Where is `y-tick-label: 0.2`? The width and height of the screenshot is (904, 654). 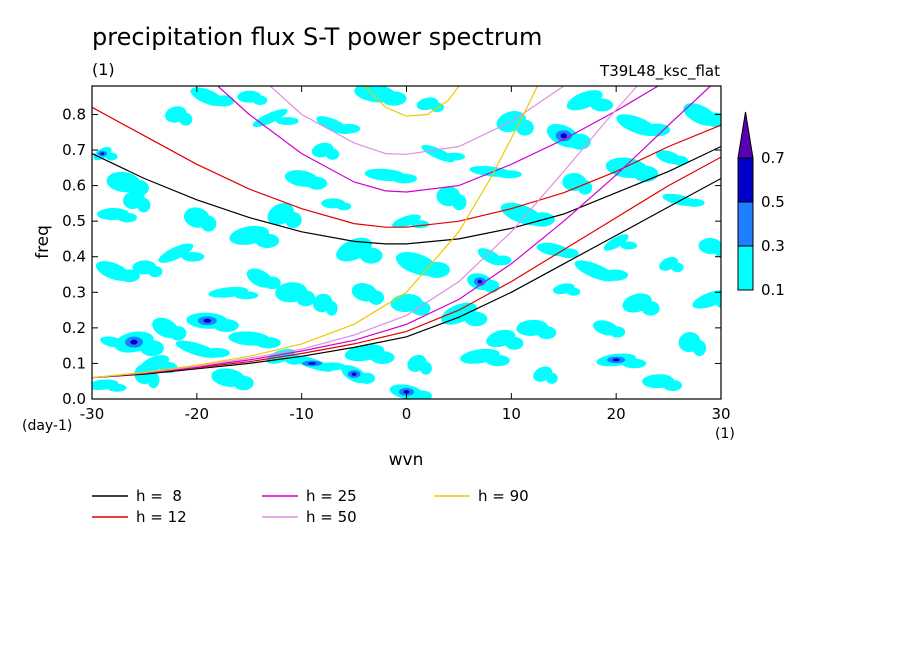
y-tick-label: 0.2 is located at coordinates (74, 328).